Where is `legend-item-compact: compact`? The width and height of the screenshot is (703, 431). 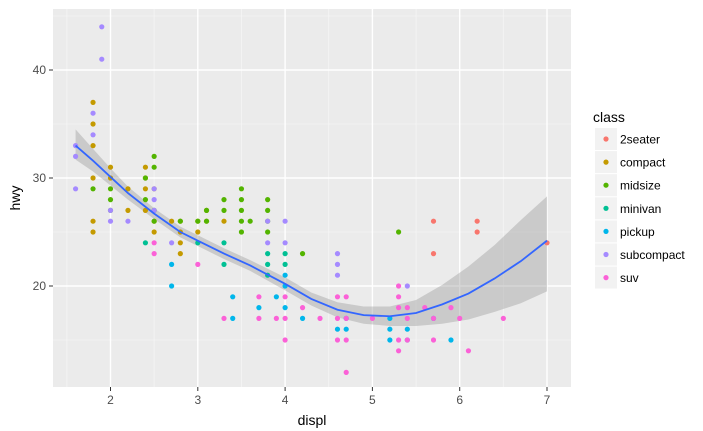 legend-item-compact: compact is located at coordinates (630, 162).